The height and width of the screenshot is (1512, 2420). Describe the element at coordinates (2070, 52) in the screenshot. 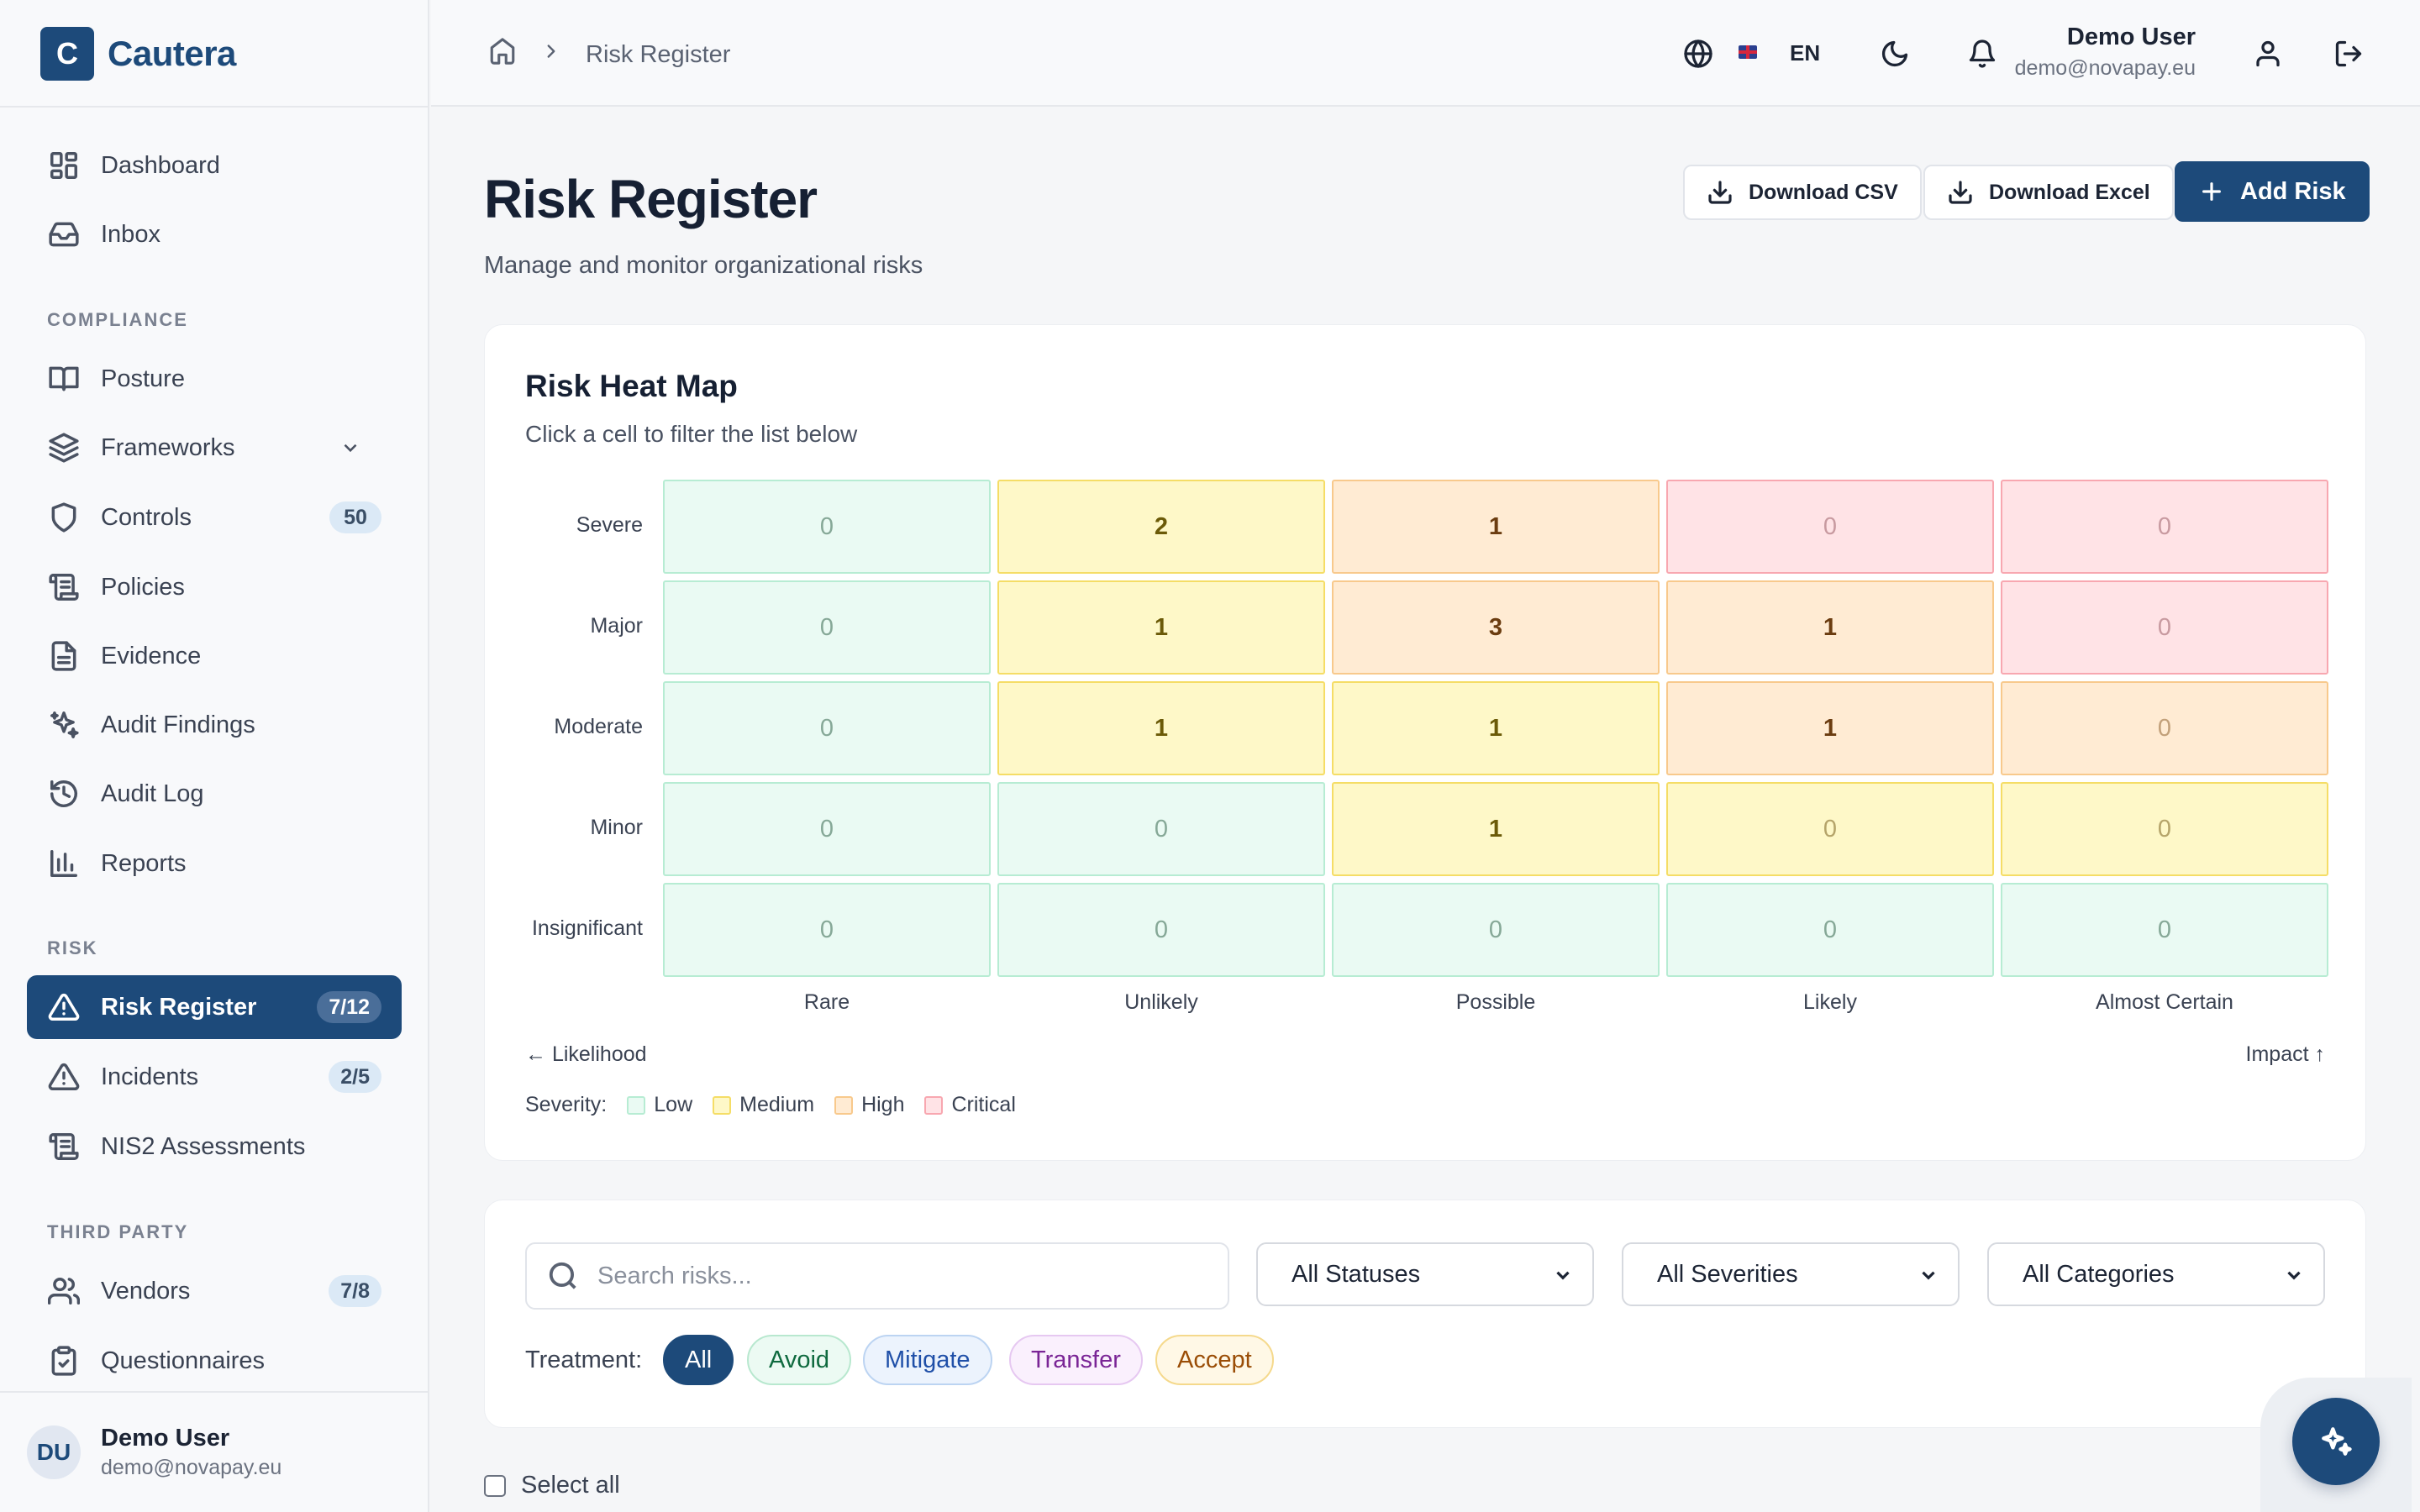

I see `header-user: Demo User demo@novapay.eu` at that location.